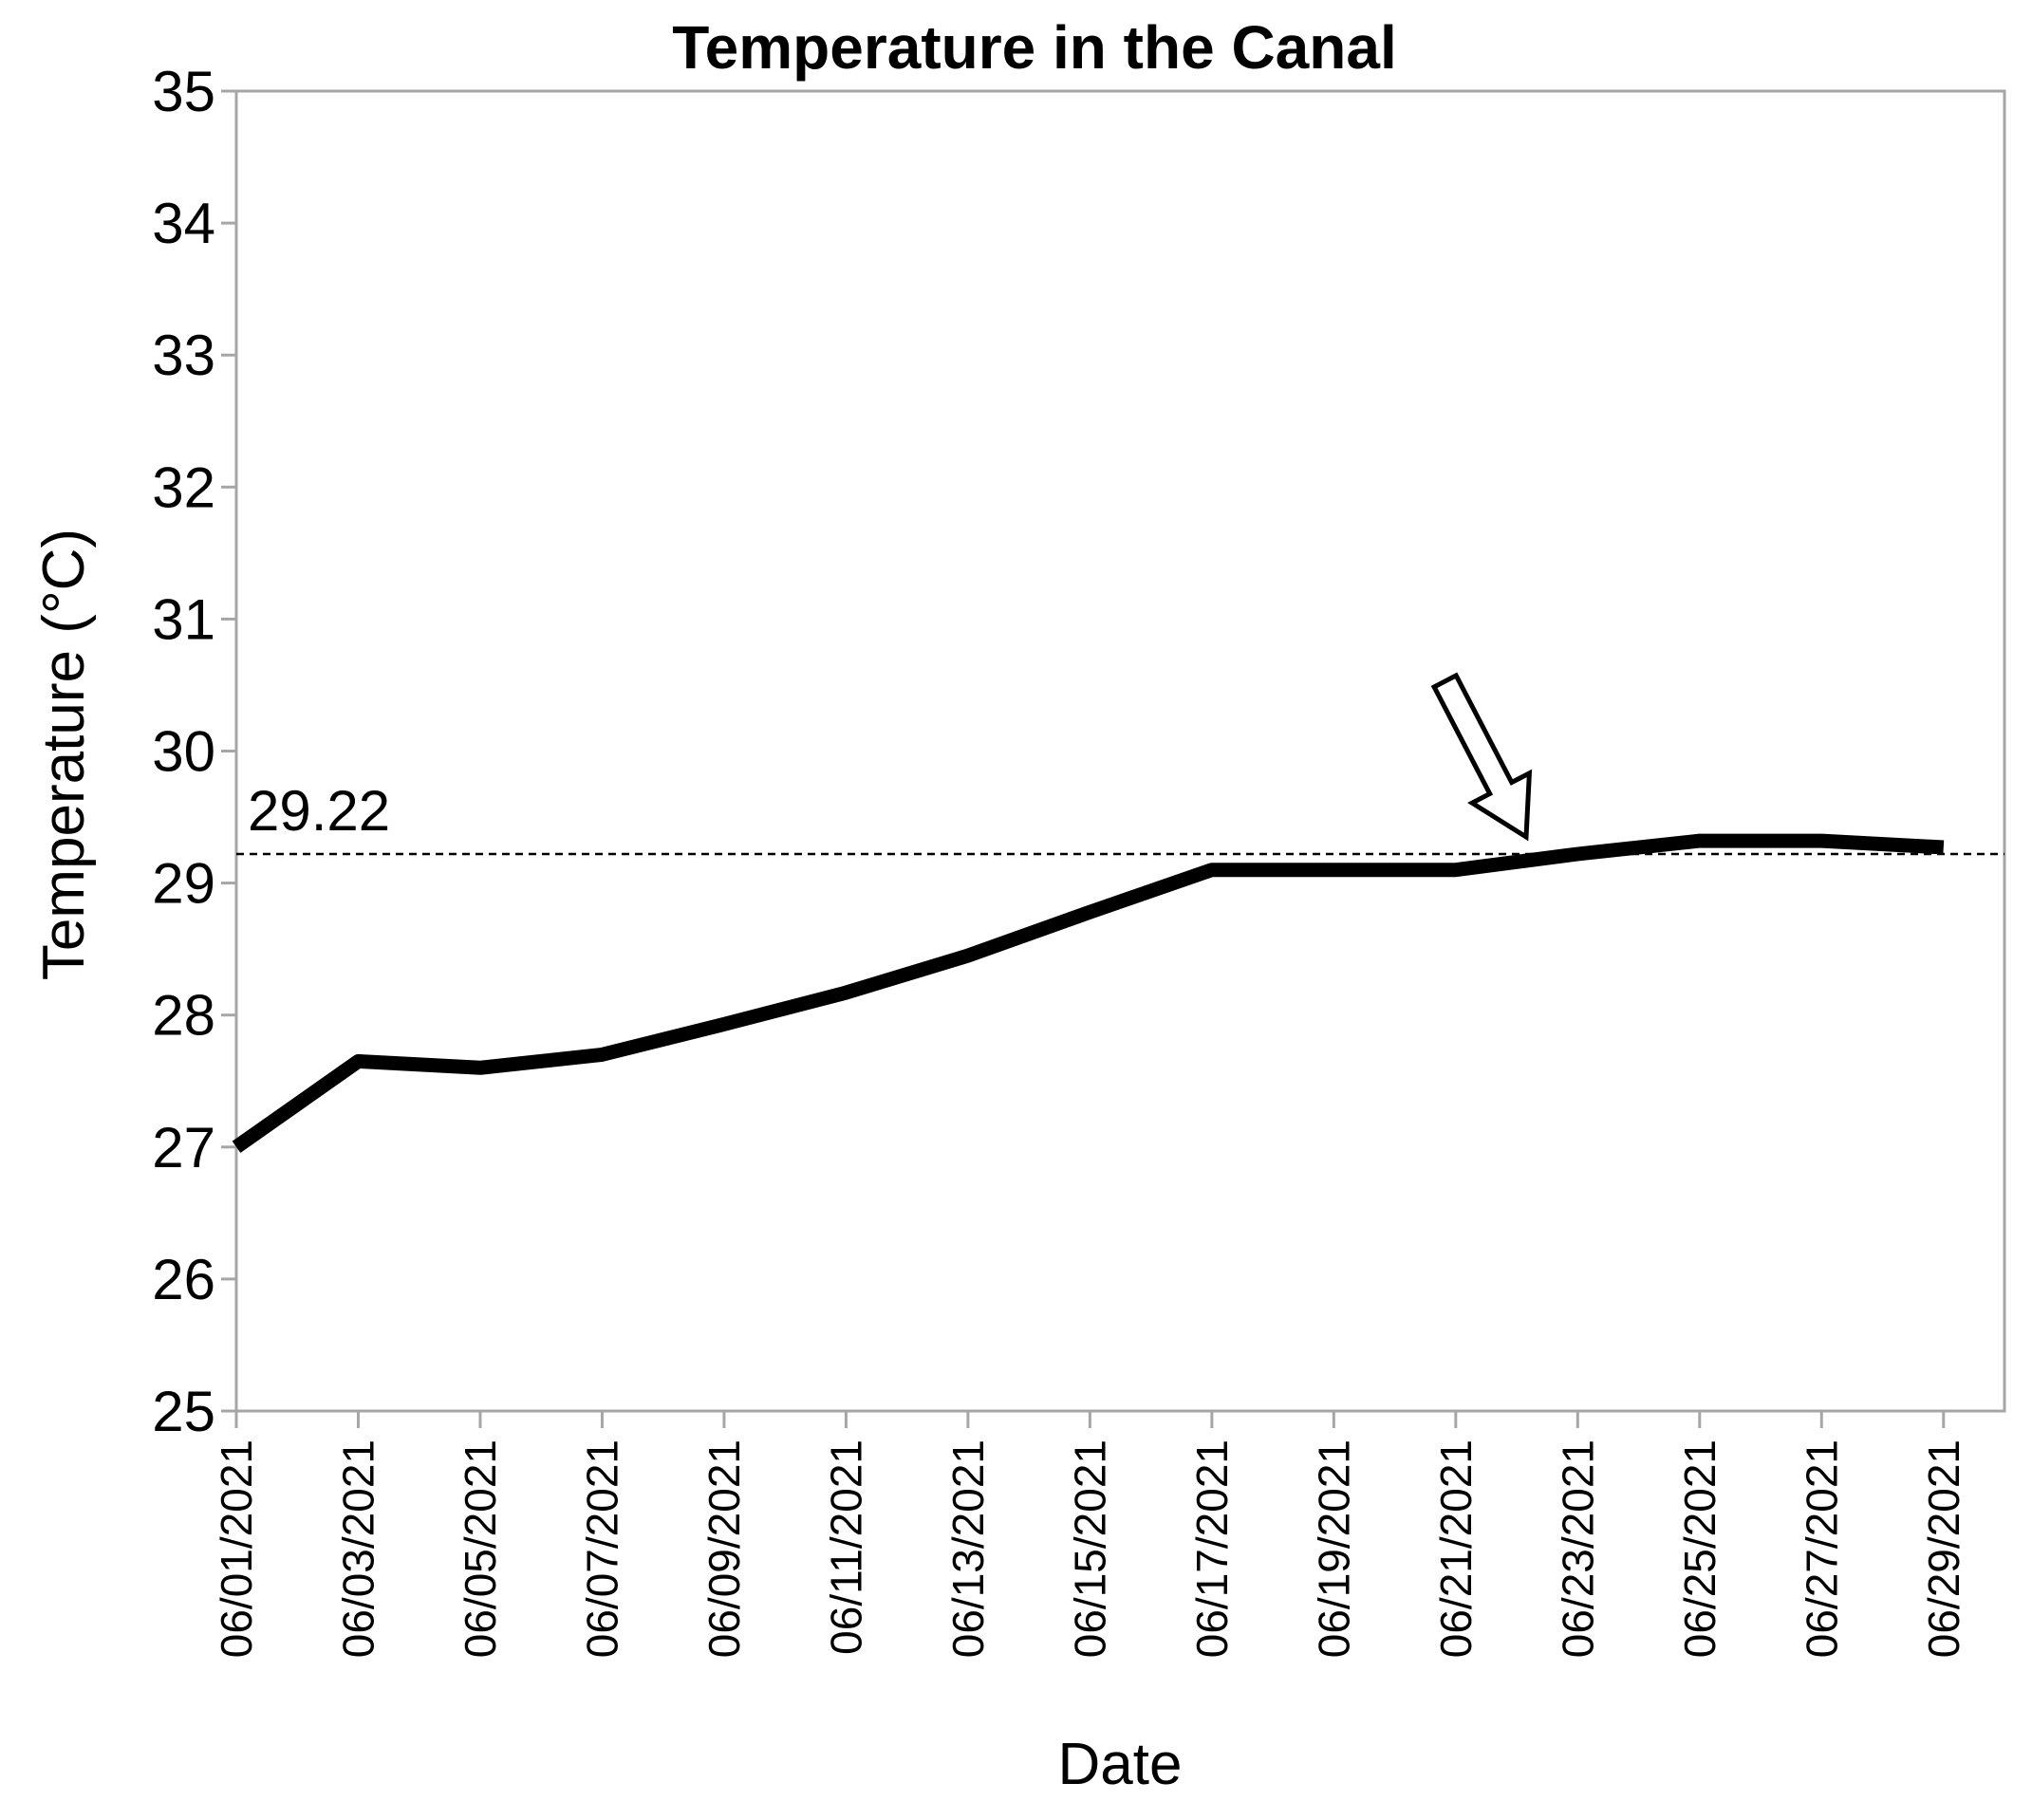 This screenshot has width=2032, height=1820. What do you see at coordinates (724, 1548) in the screenshot?
I see `x-tick-label: 06/09/2021` at bounding box center [724, 1548].